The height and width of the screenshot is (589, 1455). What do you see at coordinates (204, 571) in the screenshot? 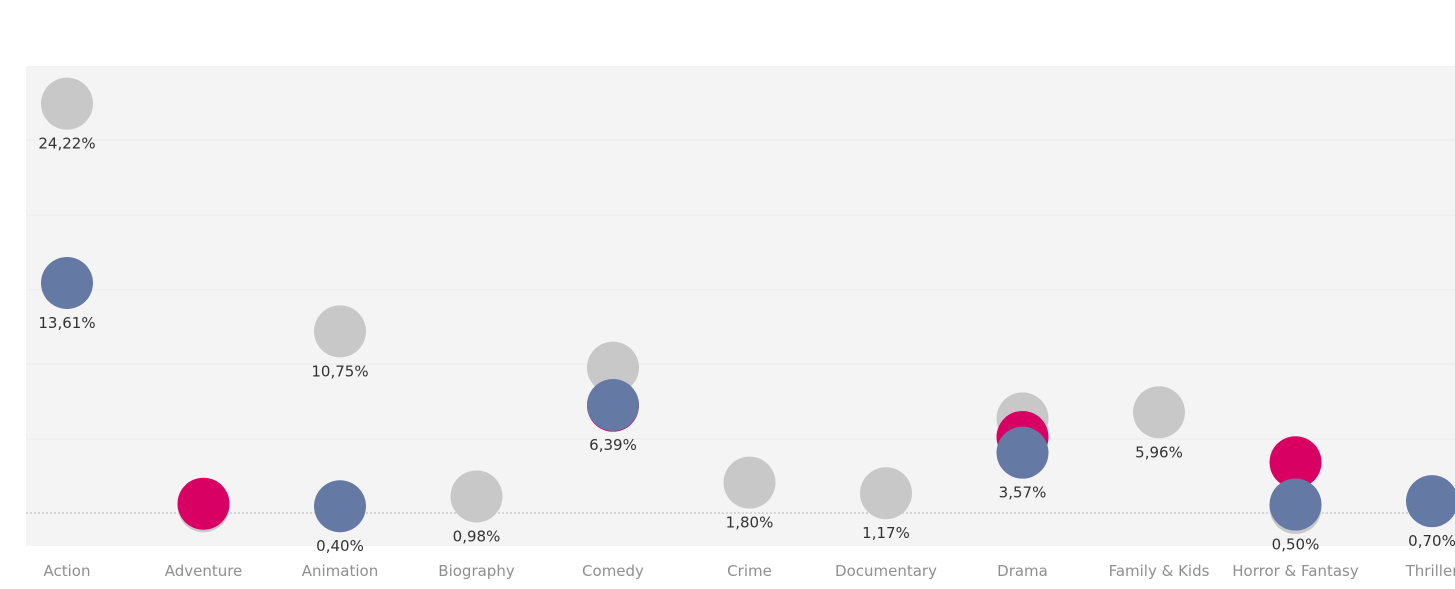
I see `category-label-adventure: Adventure` at bounding box center [204, 571].